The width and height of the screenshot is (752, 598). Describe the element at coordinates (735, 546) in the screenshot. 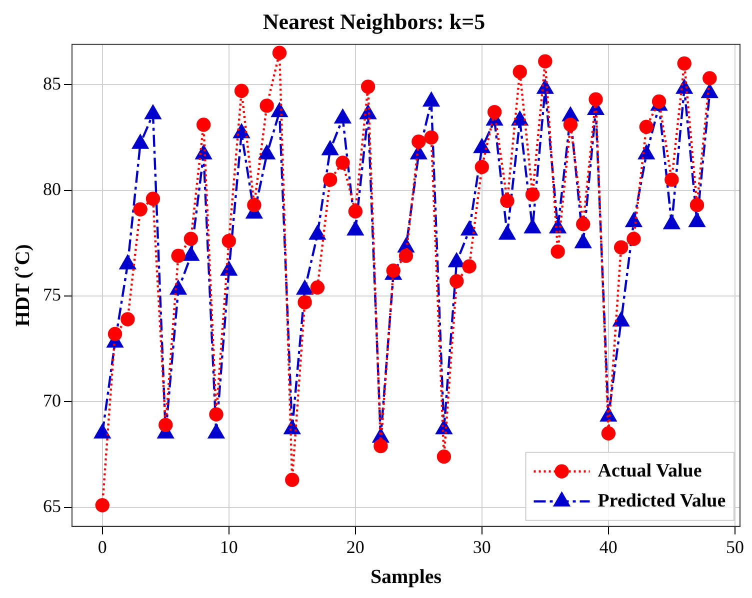

I see `x-tick-label: 50` at that location.